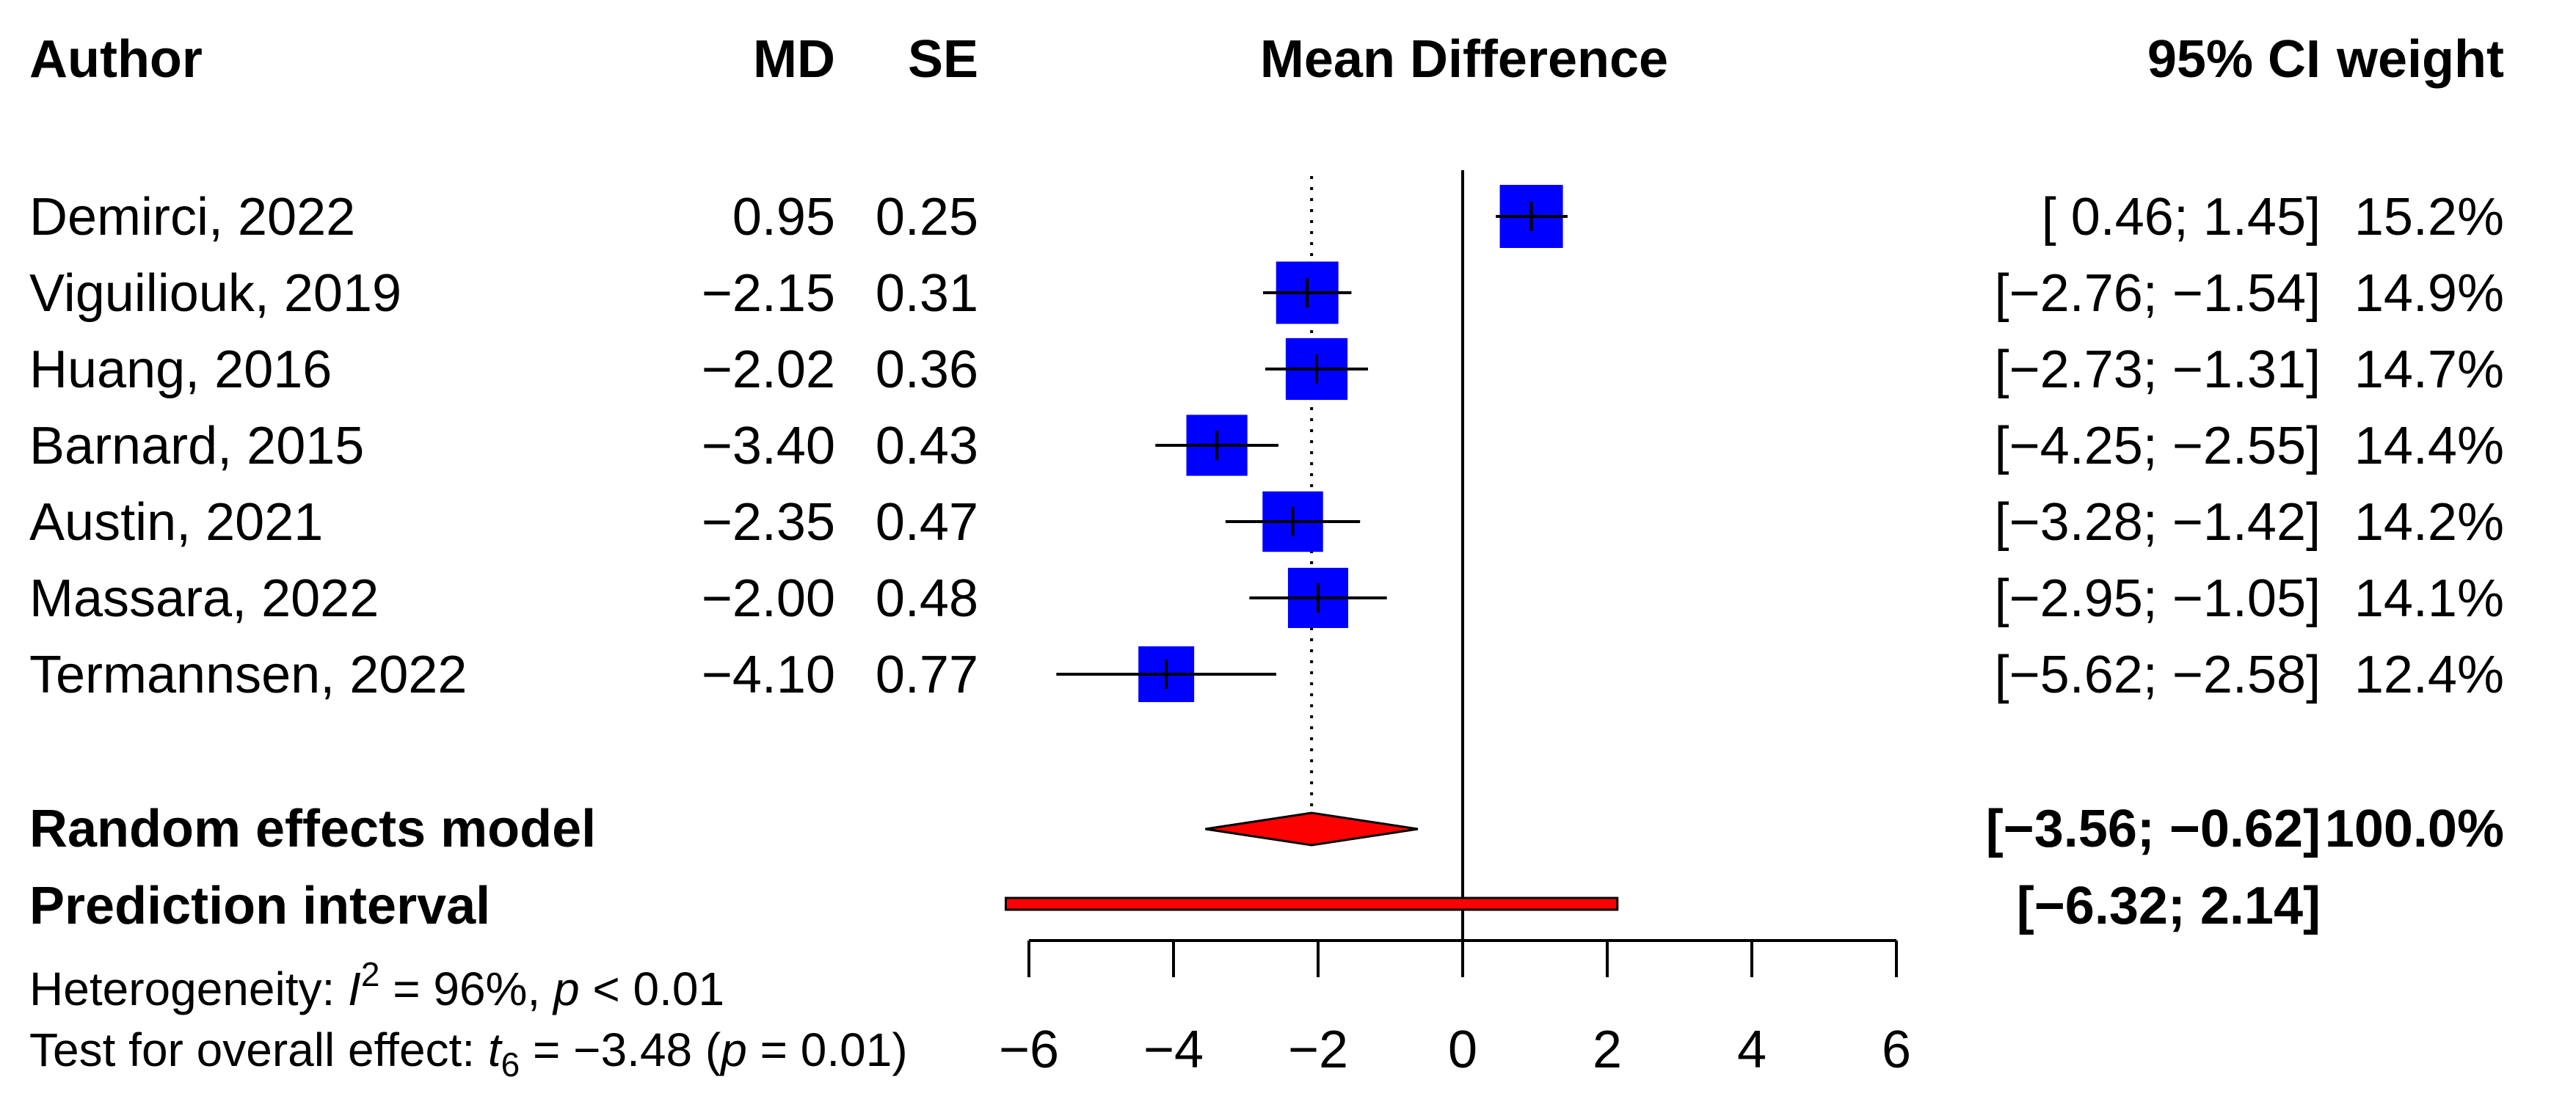  What do you see at coordinates (176, 522) in the screenshot?
I see `study-author: Austin, 2021` at bounding box center [176, 522].